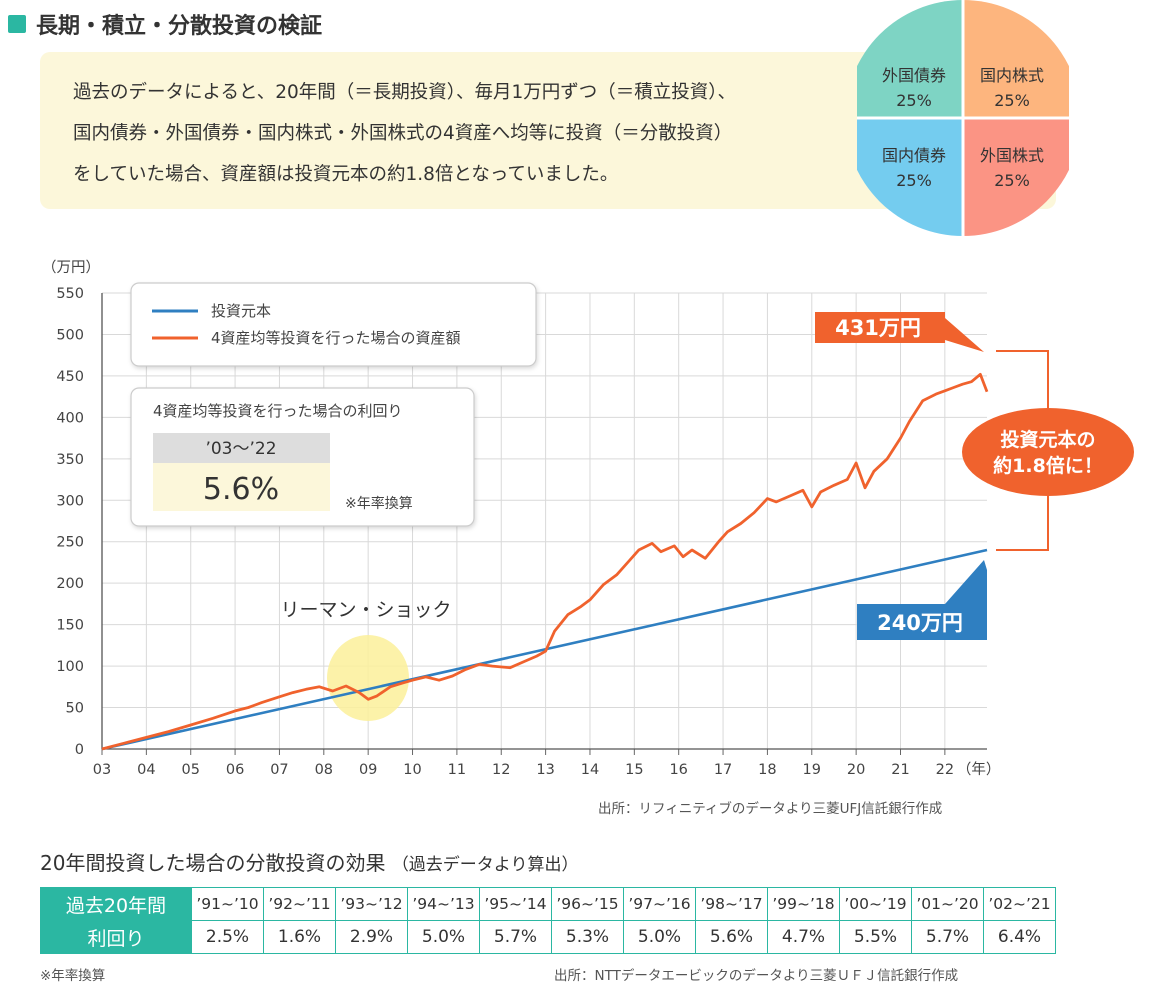 The width and height of the screenshot is (1149, 989). Describe the element at coordinates (1048, 465) in the screenshot. I see `multiplier-line2: 約1.8倍に！` at that location.